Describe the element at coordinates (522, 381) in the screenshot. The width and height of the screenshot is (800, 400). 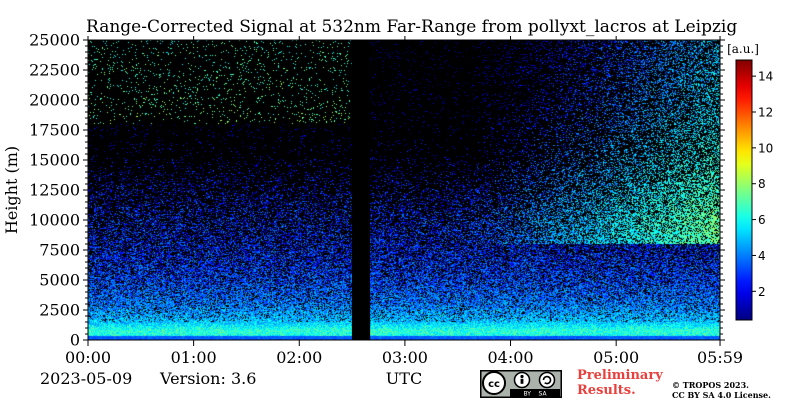
I see `by-icon-body` at that location.